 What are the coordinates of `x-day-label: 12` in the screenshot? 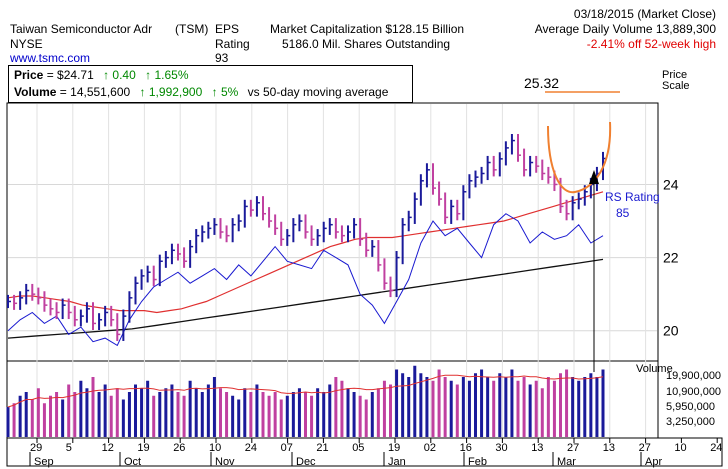 It's located at (108, 448).